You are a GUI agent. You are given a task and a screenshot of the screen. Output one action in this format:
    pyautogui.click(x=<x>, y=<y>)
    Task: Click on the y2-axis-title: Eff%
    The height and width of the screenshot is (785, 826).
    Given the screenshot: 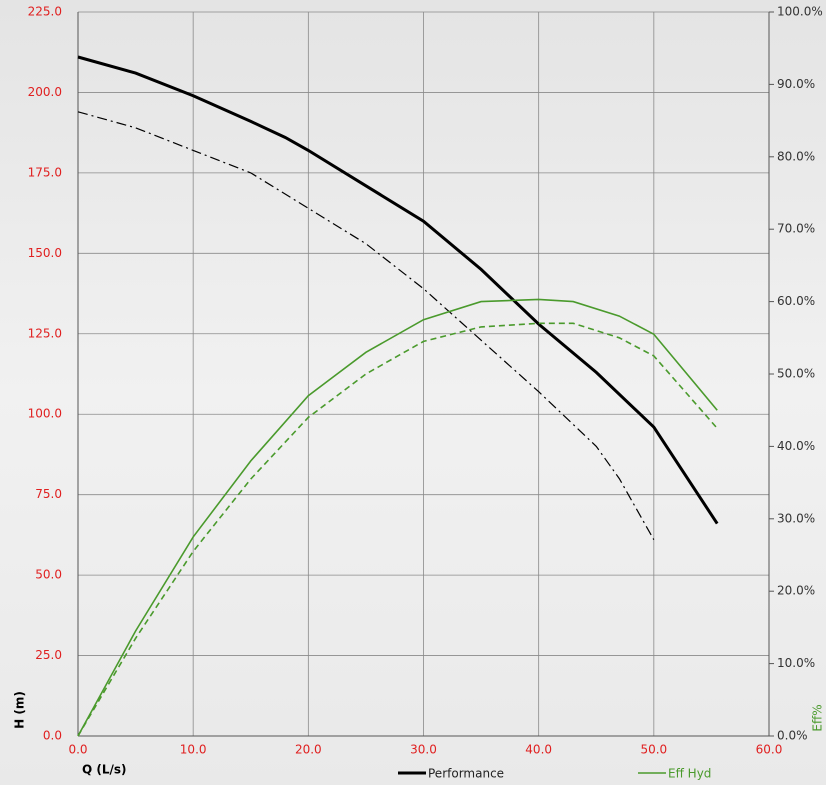 What is the action you would take?
    pyautogui.click(x=818, y=717)
    